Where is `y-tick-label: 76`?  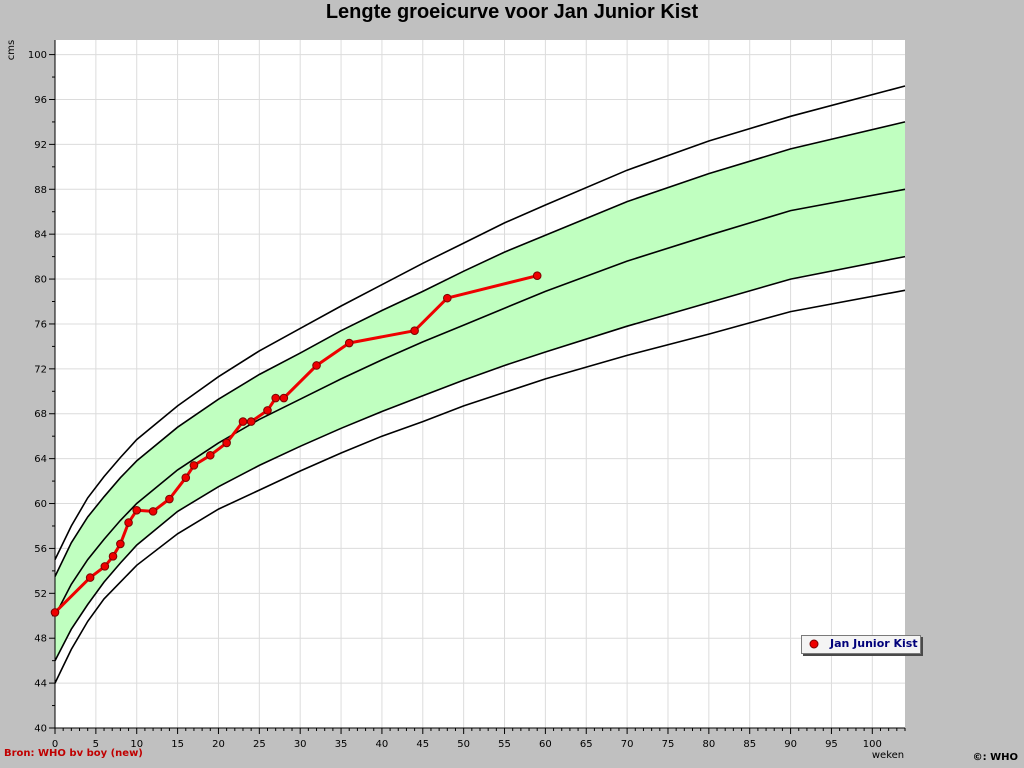 y-tick-label: 76 is located at coordinates (40, 324).